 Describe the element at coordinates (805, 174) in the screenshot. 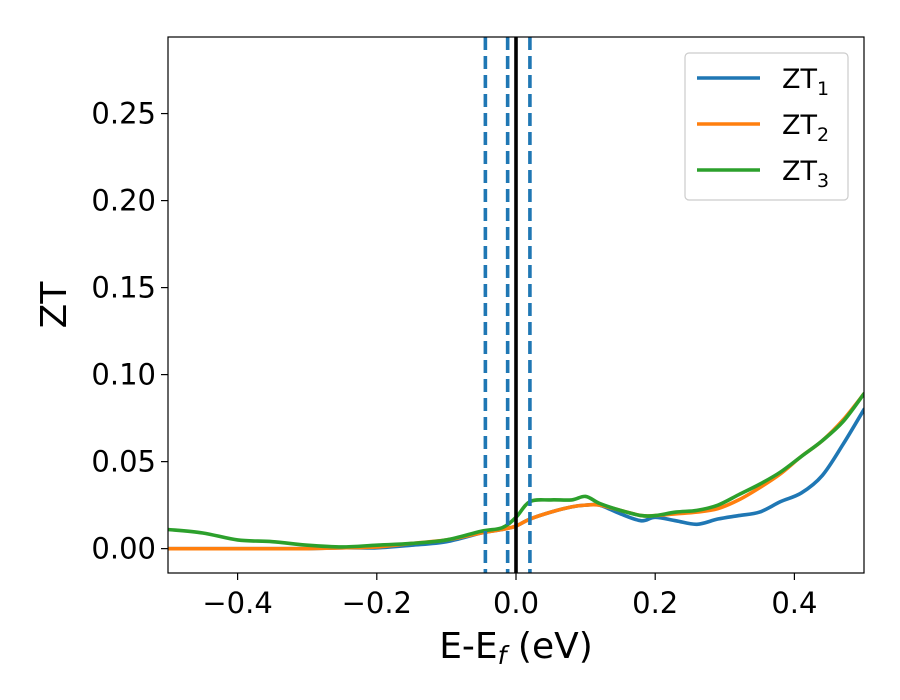

I see `legend-label-zt3: ZT3` at that location.